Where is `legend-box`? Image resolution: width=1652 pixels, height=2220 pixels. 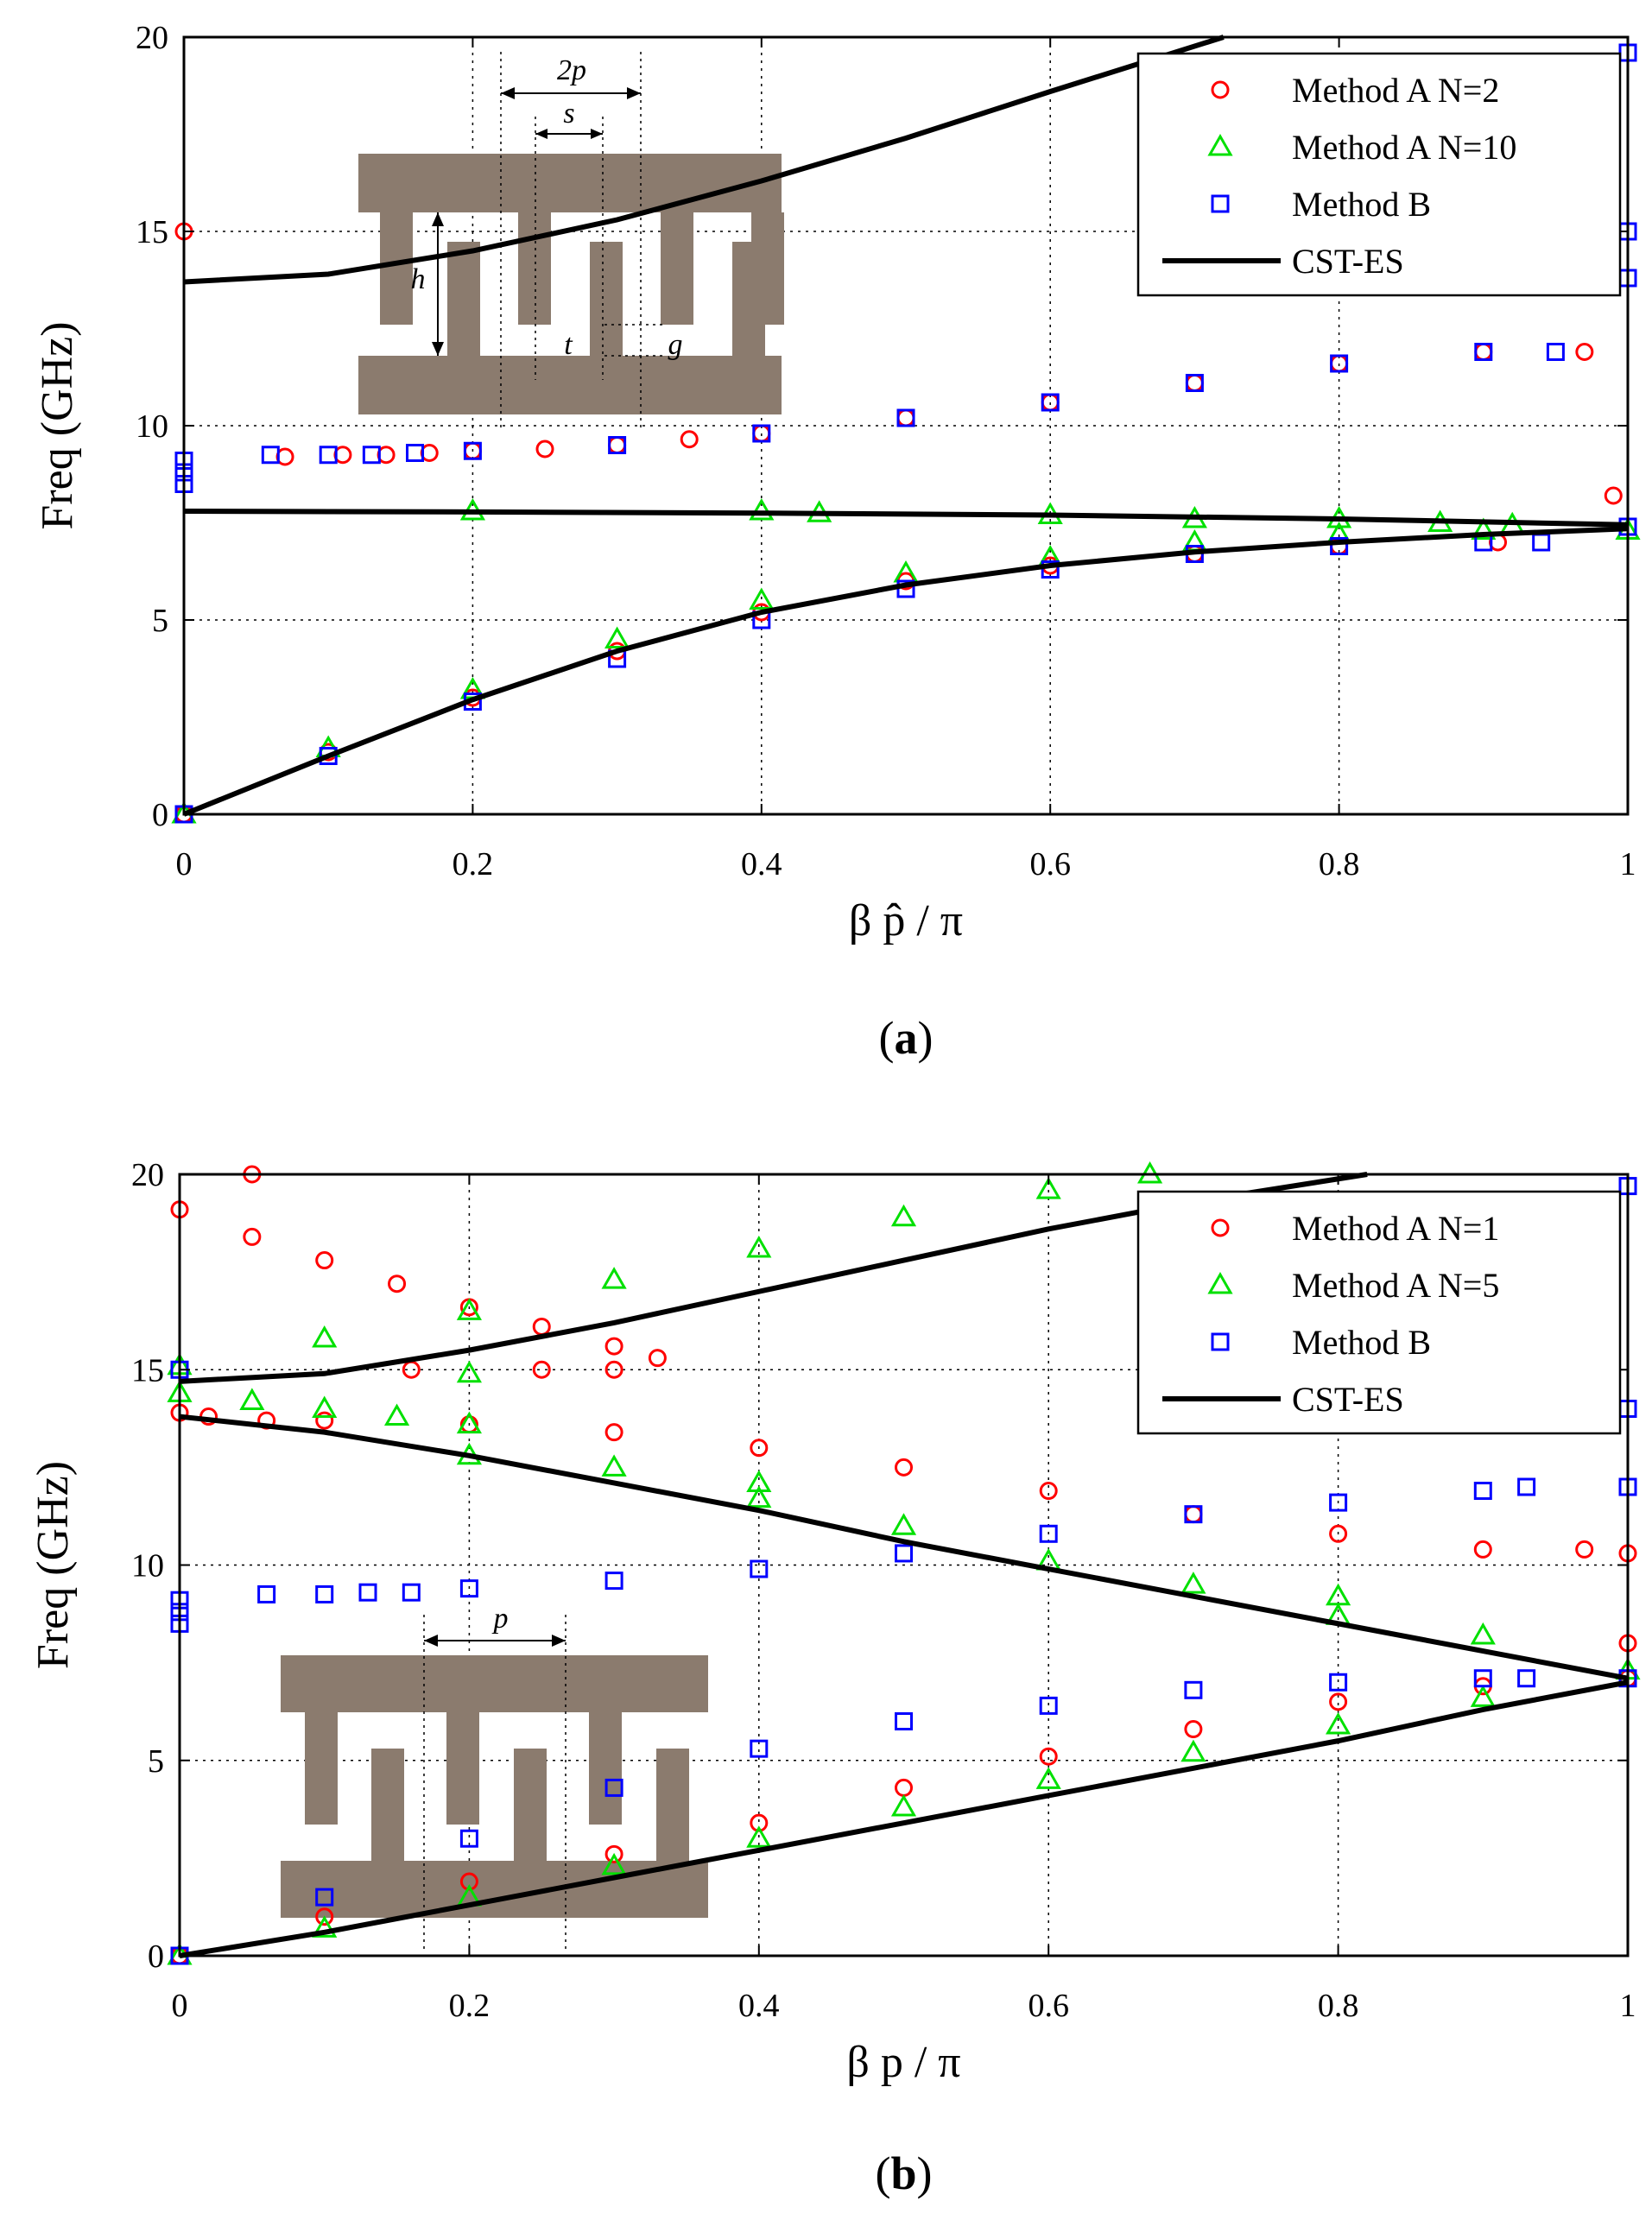 legend-box is located at coordinates (1379, 1312).